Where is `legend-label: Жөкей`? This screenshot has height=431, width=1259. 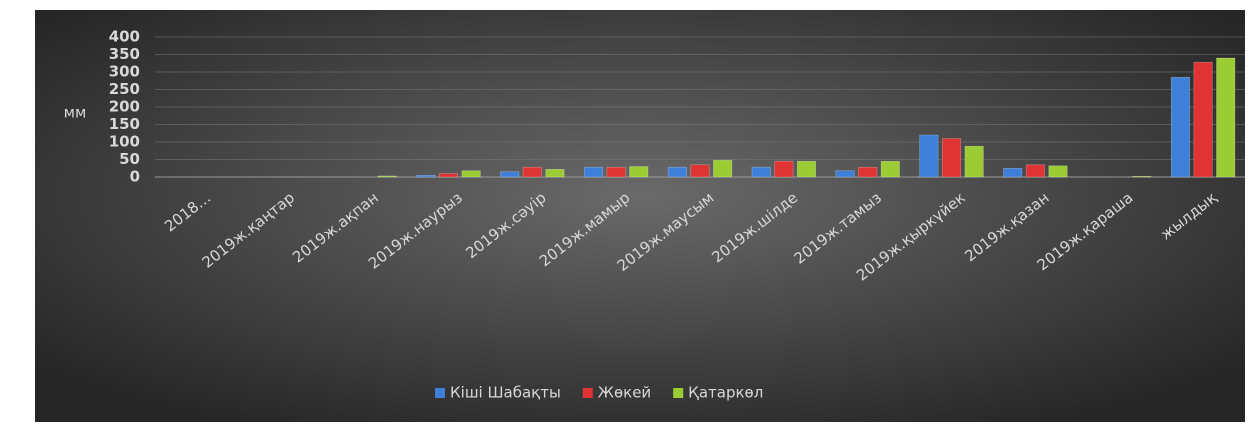
legend-label: Жөкей is located at coordinates (624, 393).